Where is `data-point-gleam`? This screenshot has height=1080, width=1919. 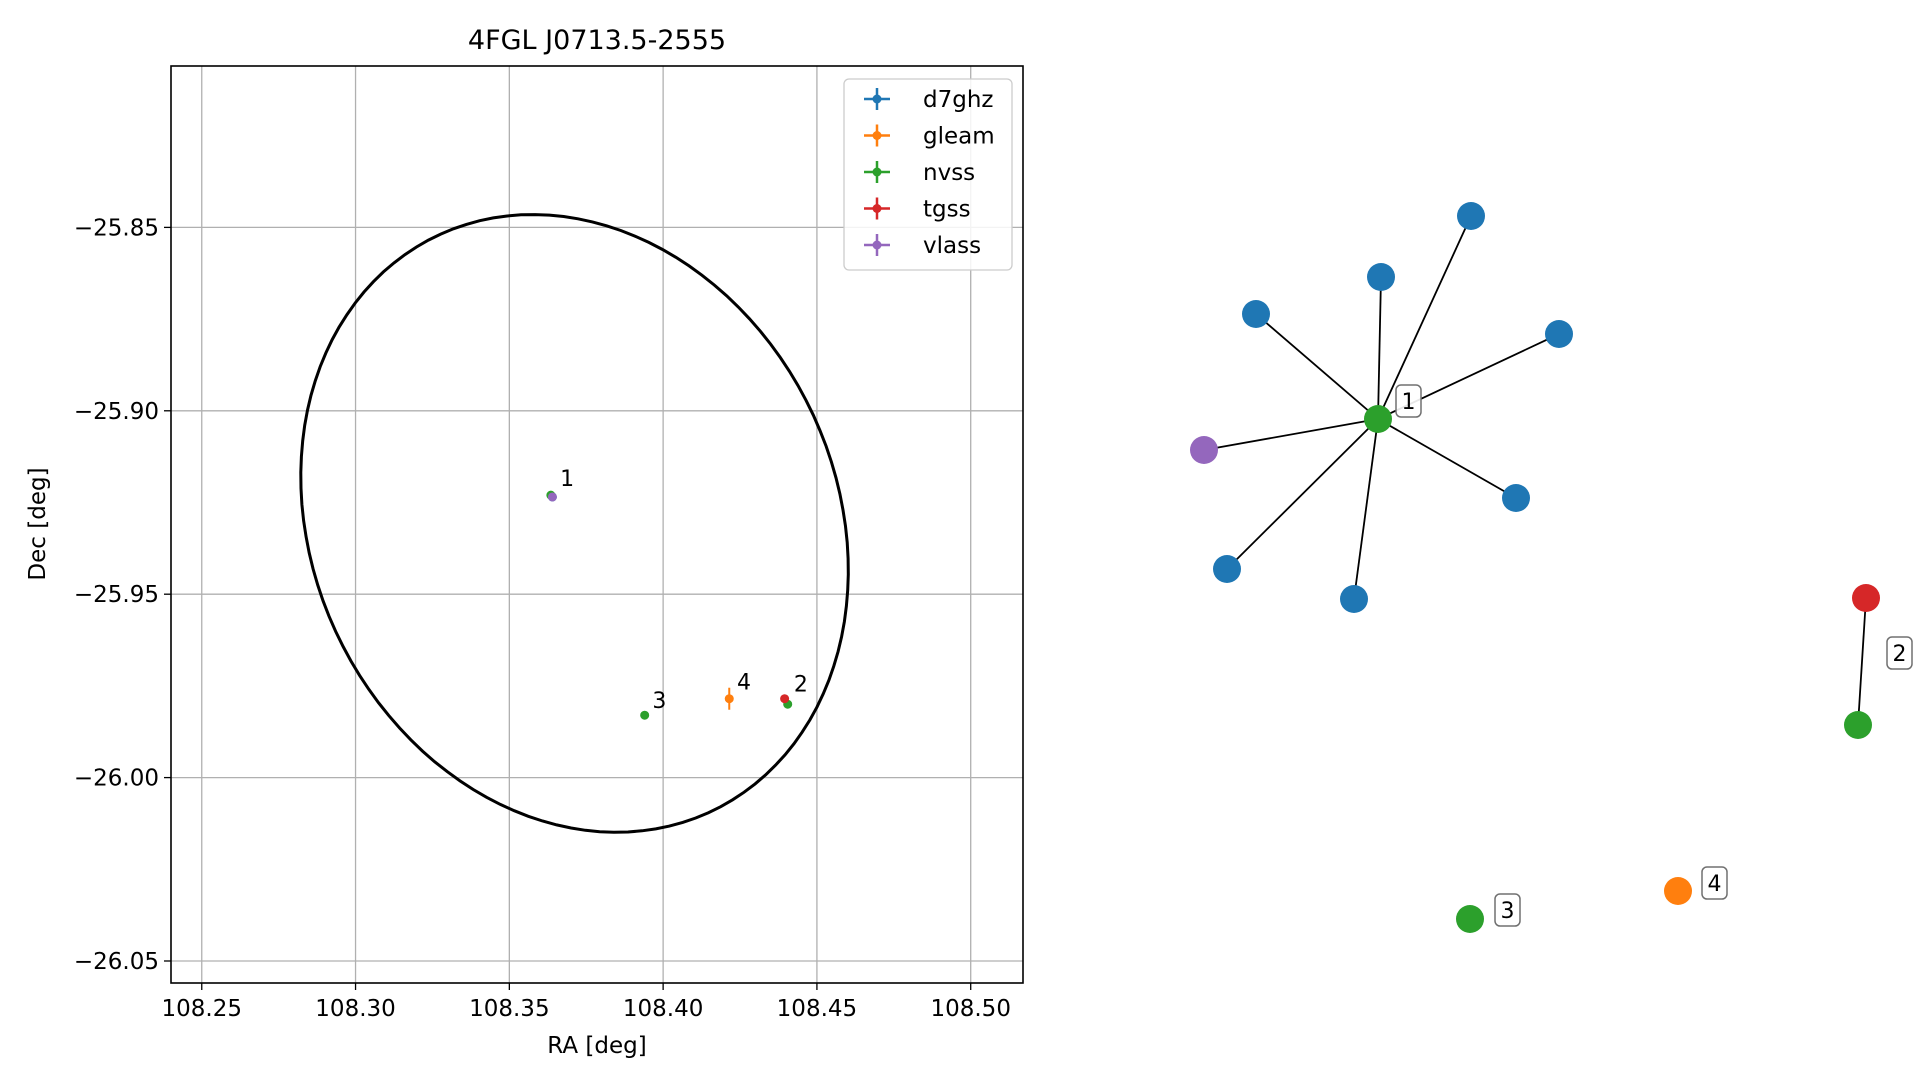 data-point-gleam is located at coordinates (729, 699).